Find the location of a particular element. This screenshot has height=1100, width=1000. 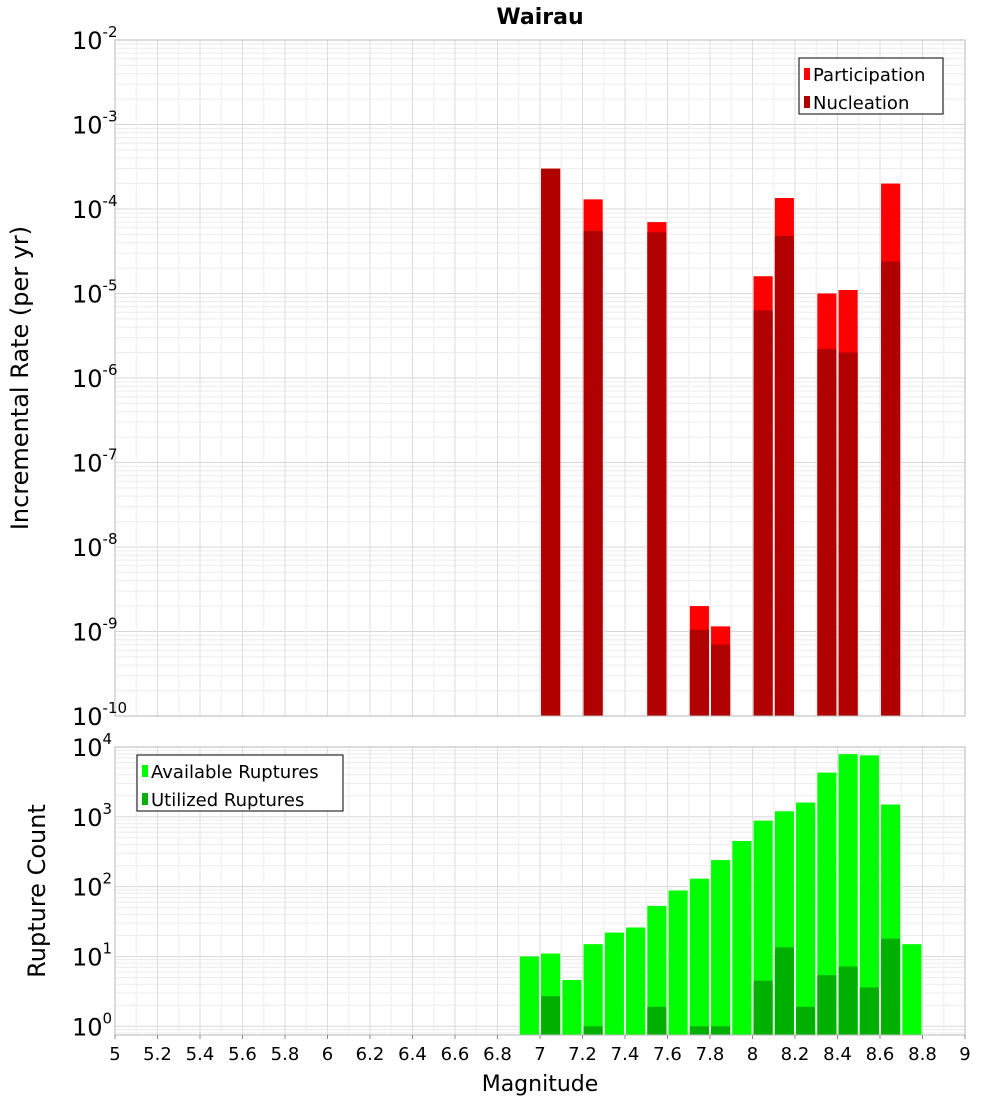

y-tick-label: 10⁻⁸ is located at coordinates (95, 546).